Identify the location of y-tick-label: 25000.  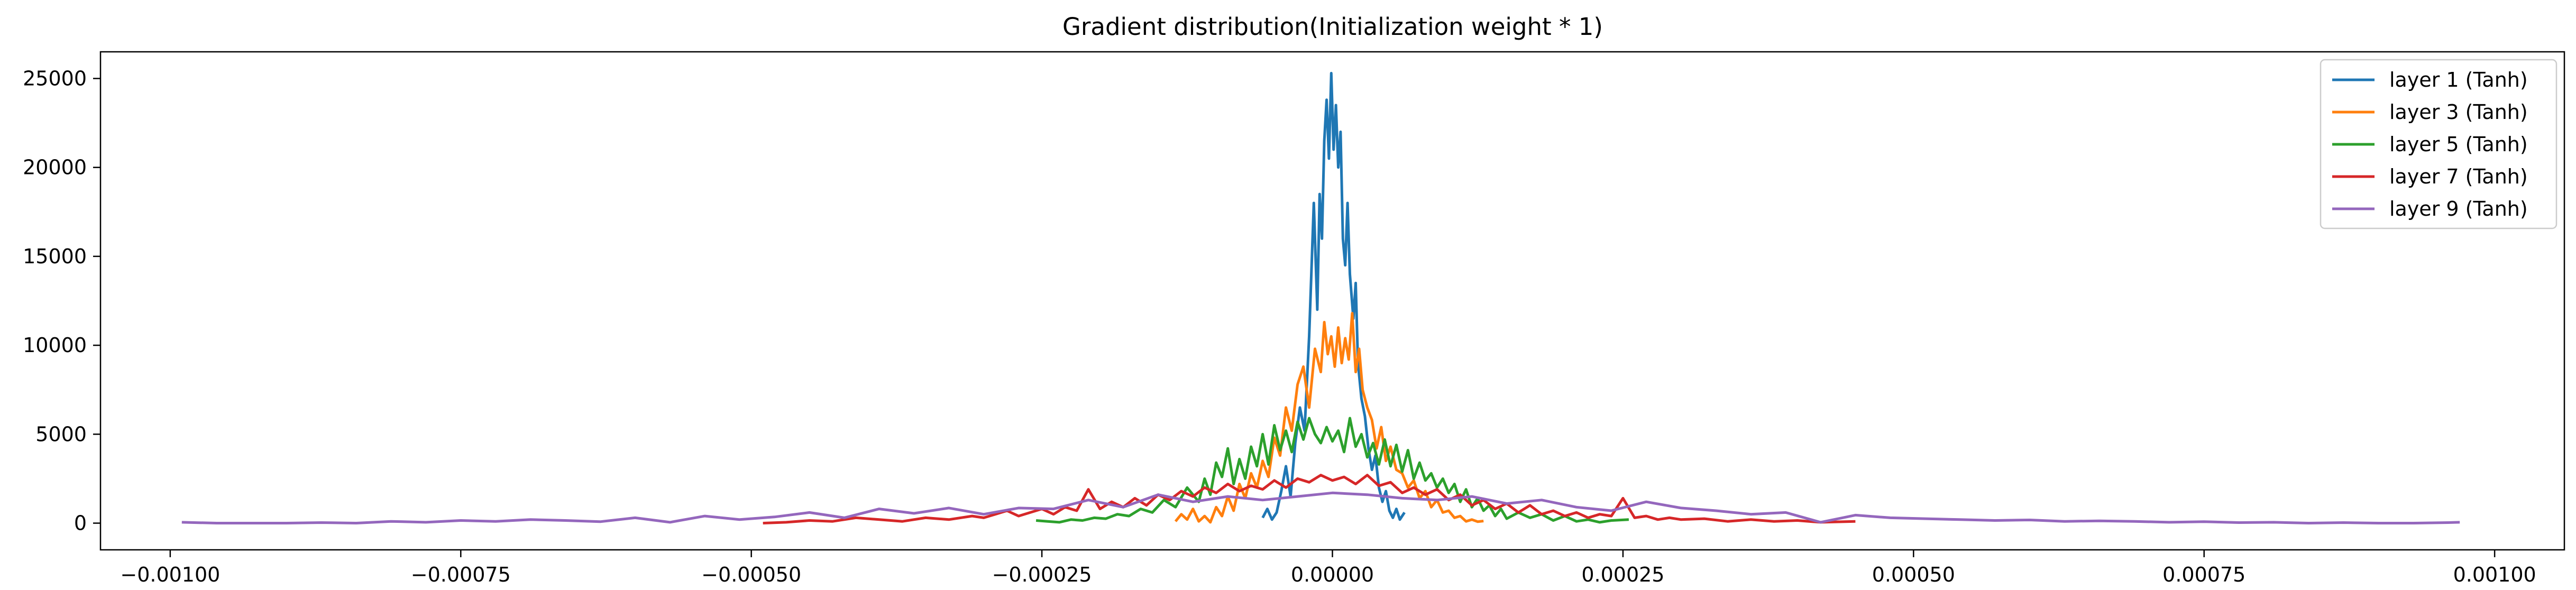
(55, 79).